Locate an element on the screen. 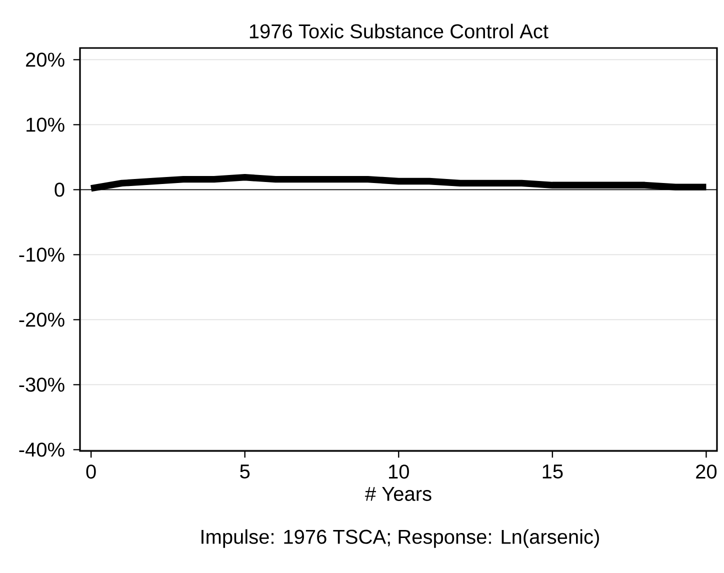 The height and width of the screenshot is (573, 724). y-tick-label: -30% is located at coordinates (41, 385).